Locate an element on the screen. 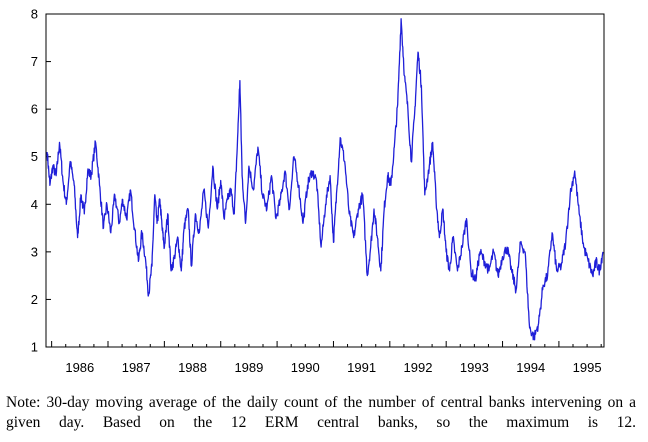  x-tick-label: 1993 is located at coordinates (474, 367).